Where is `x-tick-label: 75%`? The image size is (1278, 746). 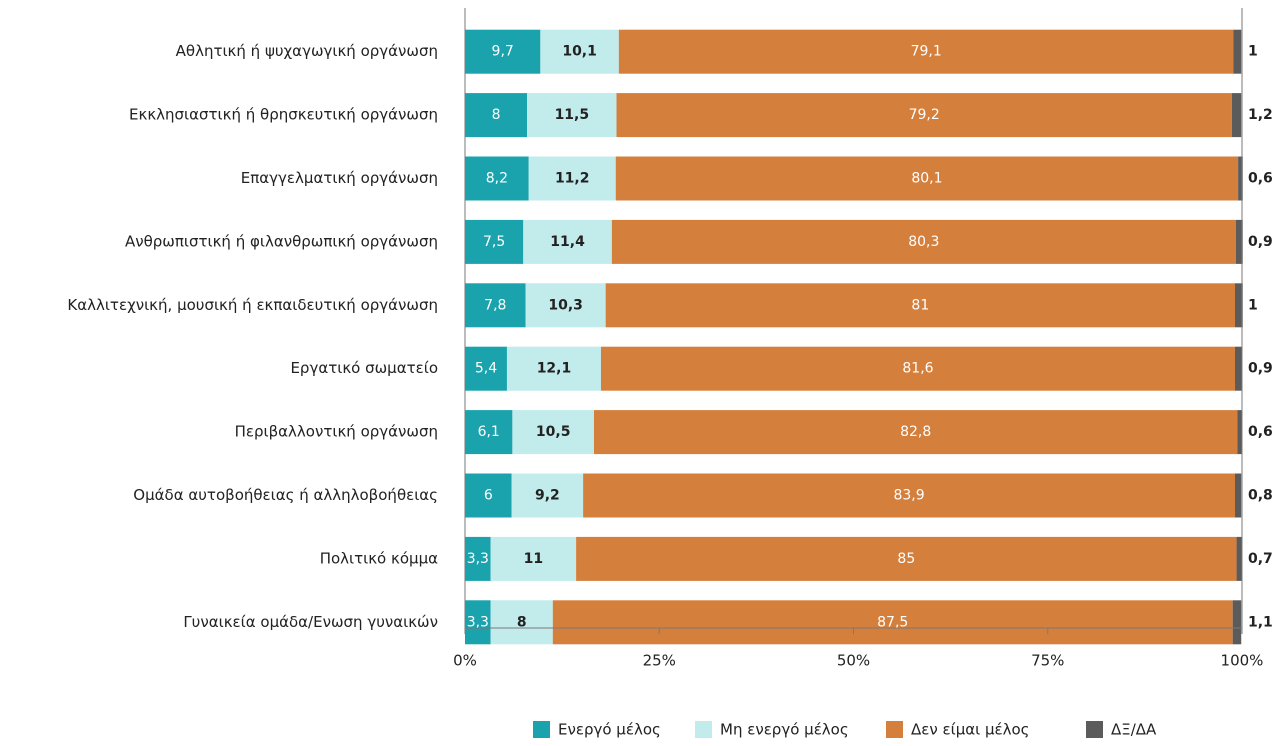 x-tick-label: 75% is located at coordinates (1047, 661).